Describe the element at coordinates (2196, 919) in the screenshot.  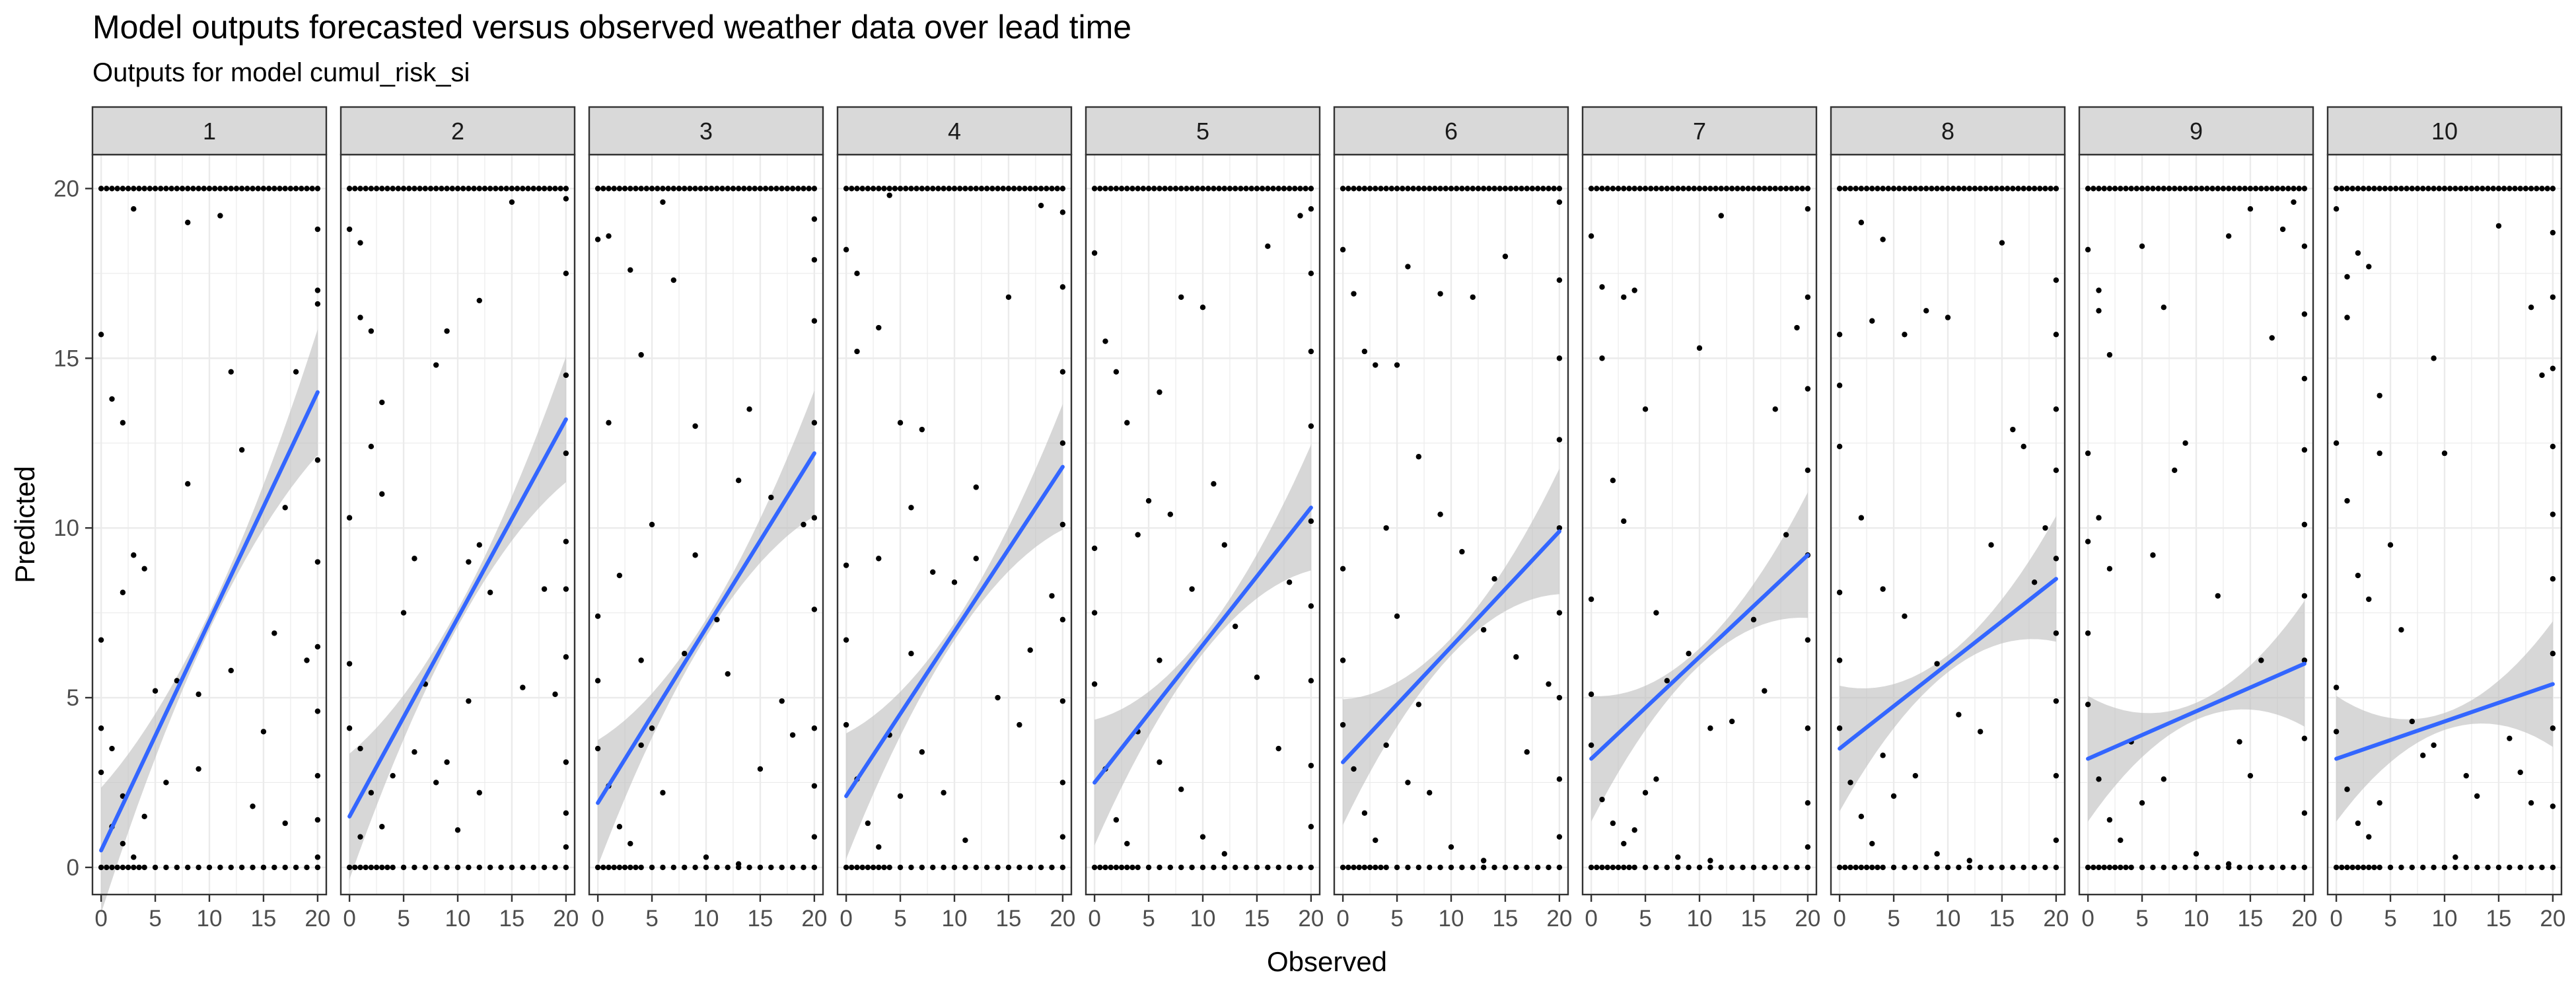
I see `x-tick-label: 10` at that location.